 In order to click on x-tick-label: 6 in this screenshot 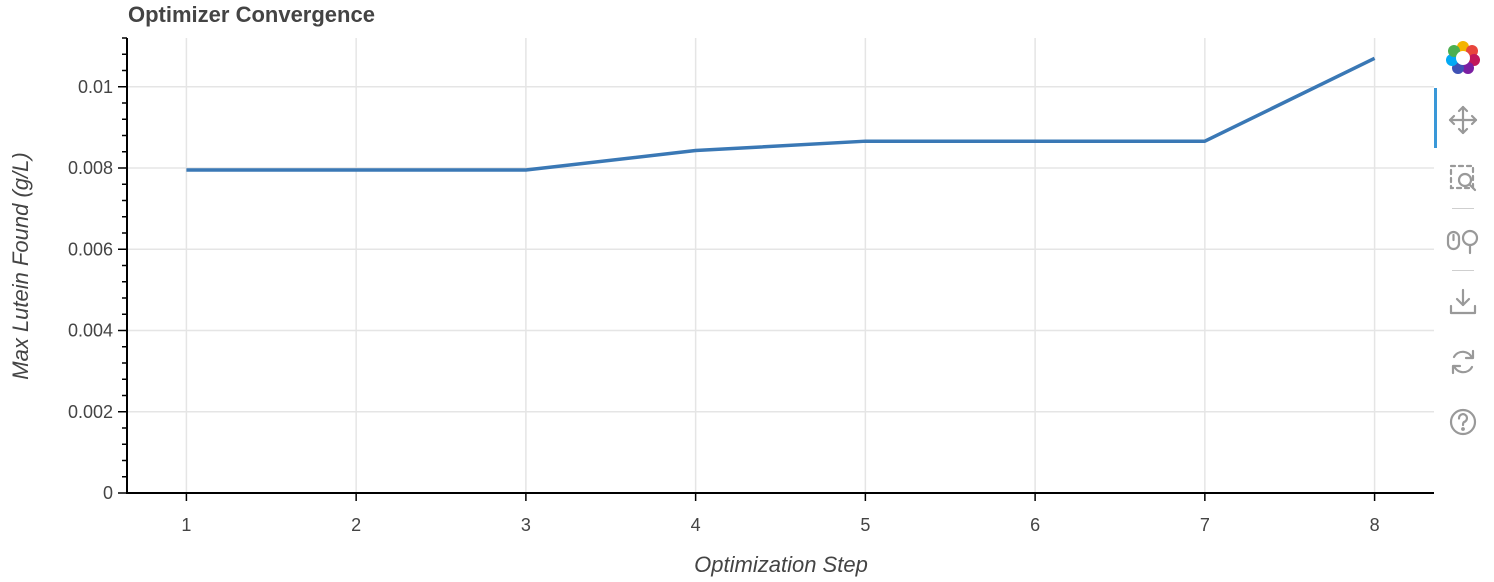, I will do `click(1035, 525)`.